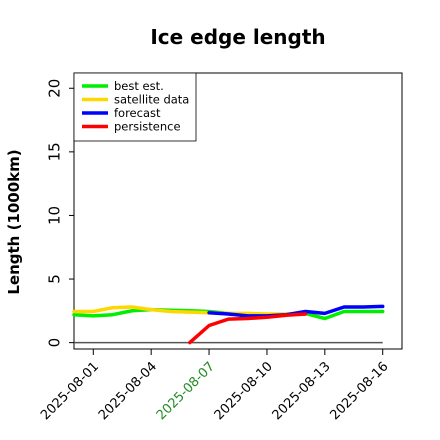 The height and width of the screenshot is (440, 440). I want to click on x-tick-label: 2025-08-01, so click(70, 391).